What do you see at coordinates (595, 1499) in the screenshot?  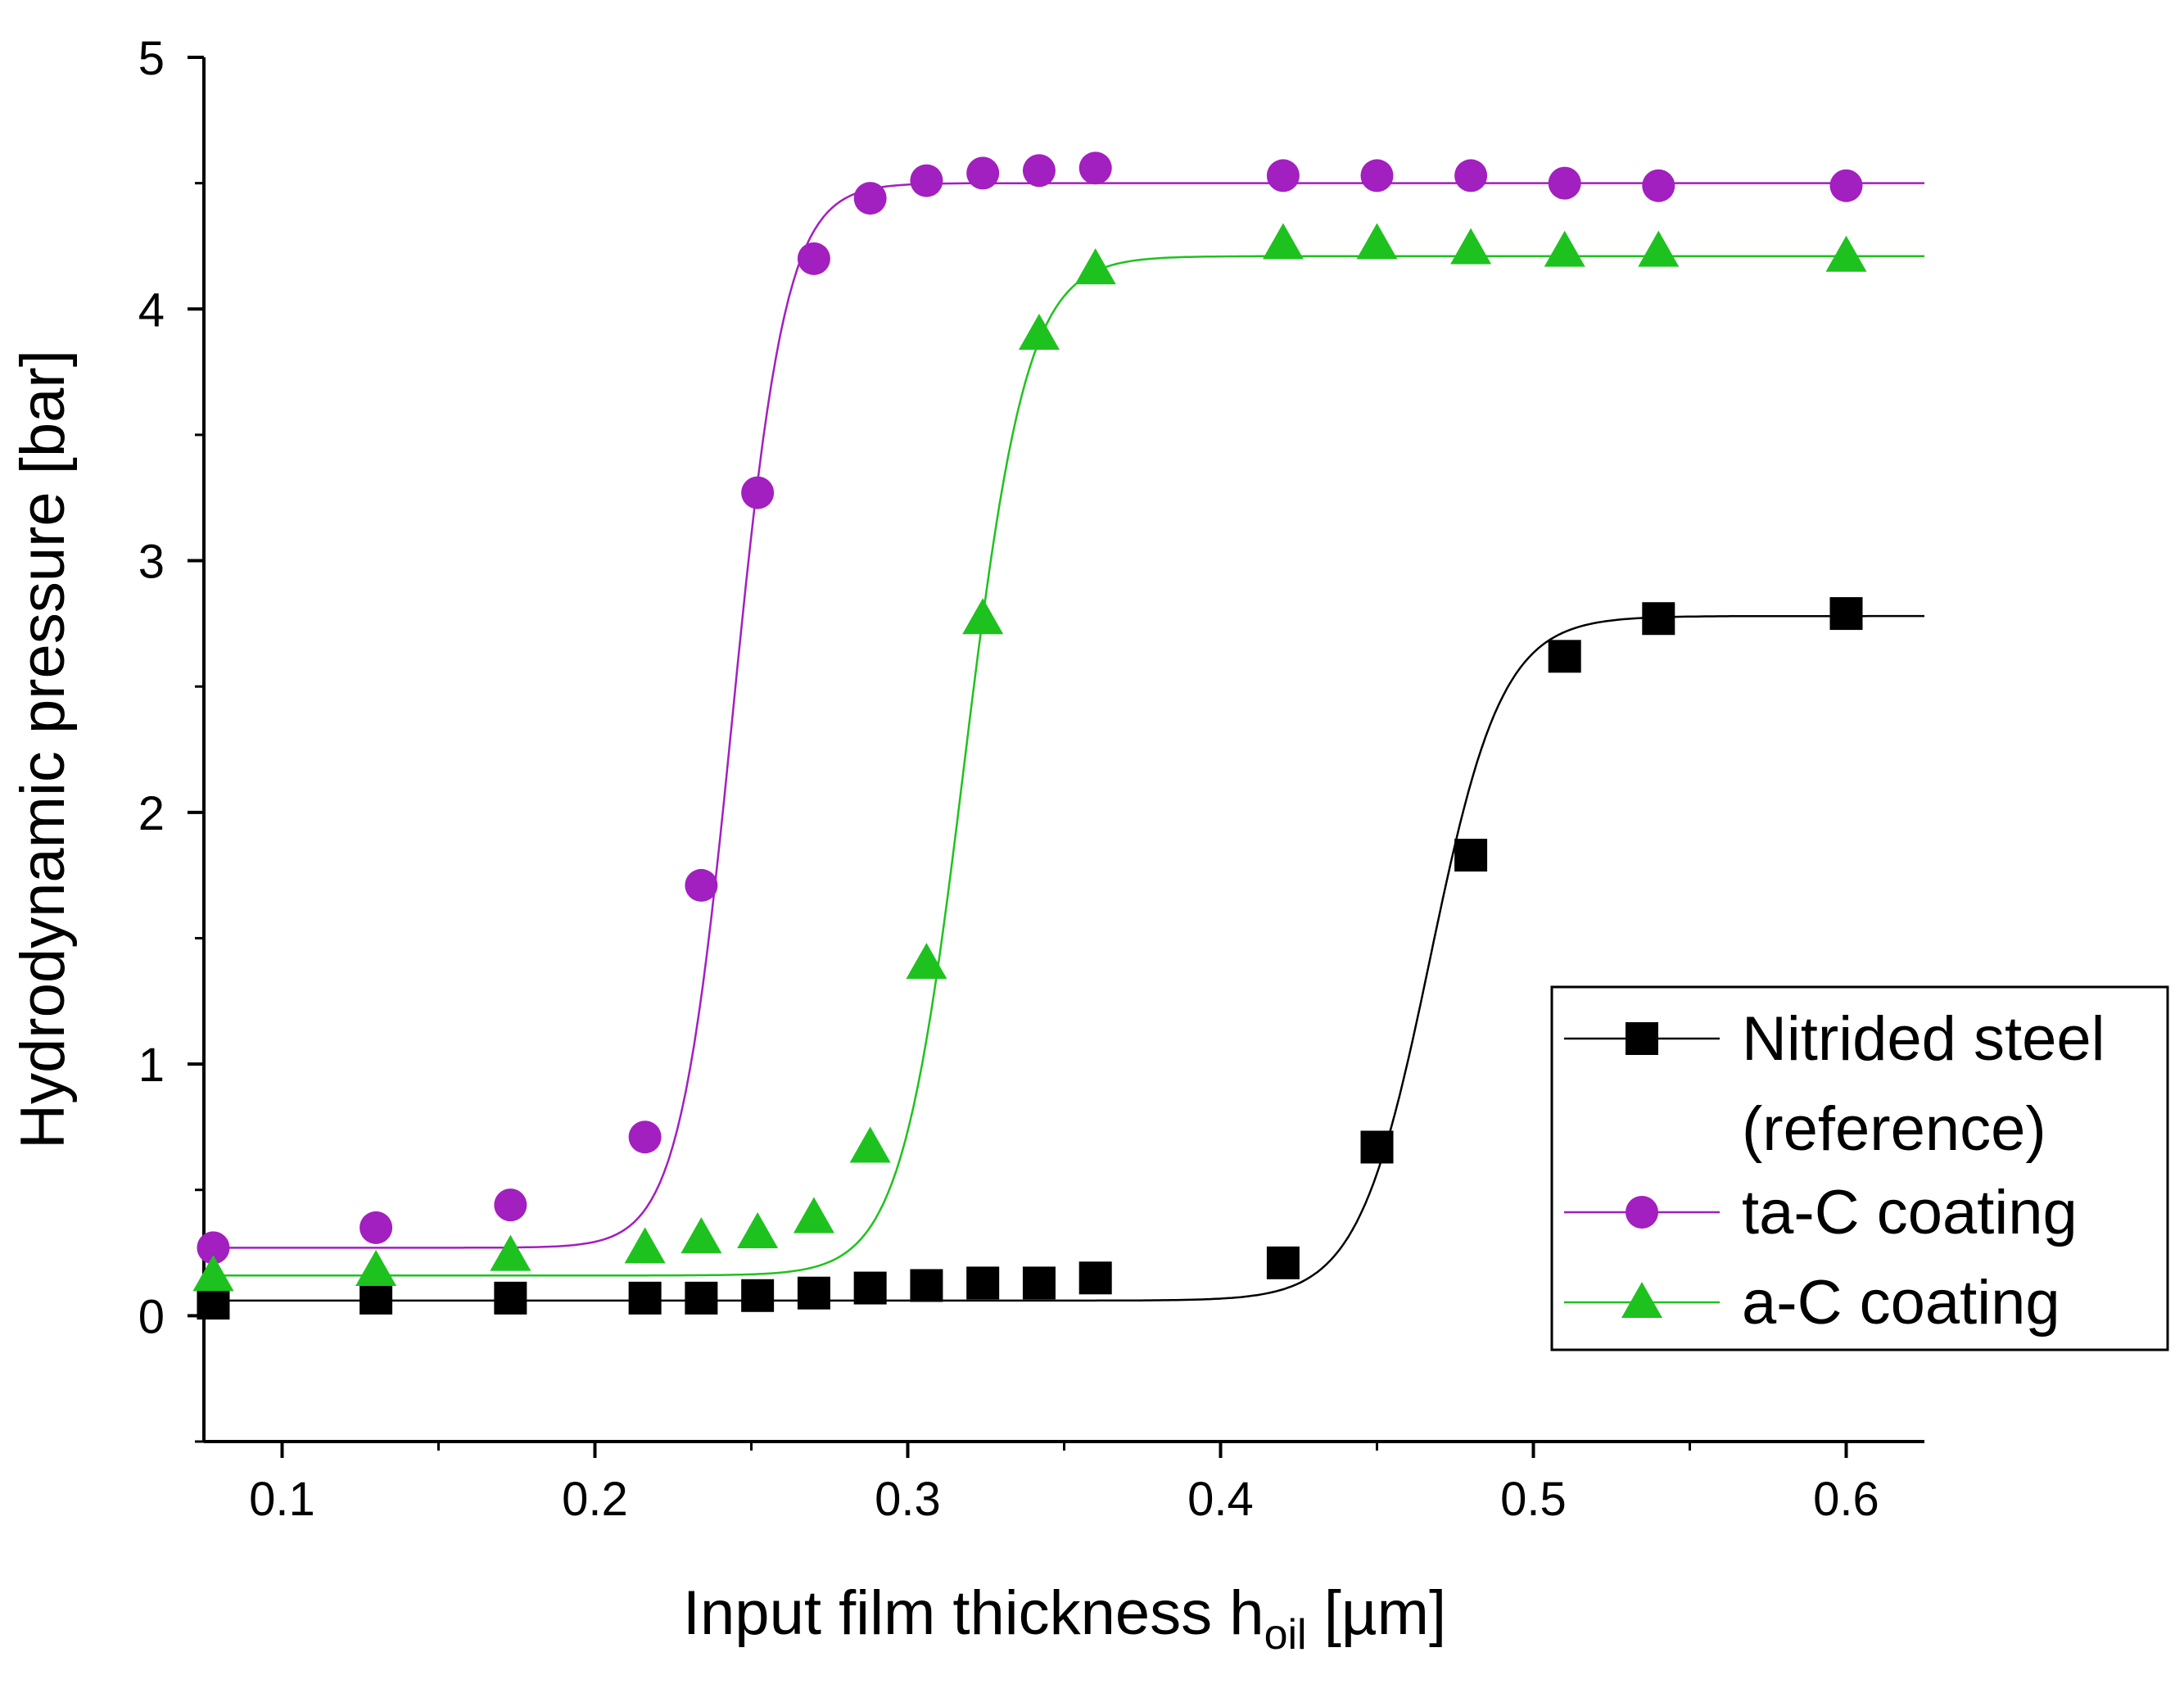 I see `x-tick-label: 0.2` at bounding box center [595, 1499].